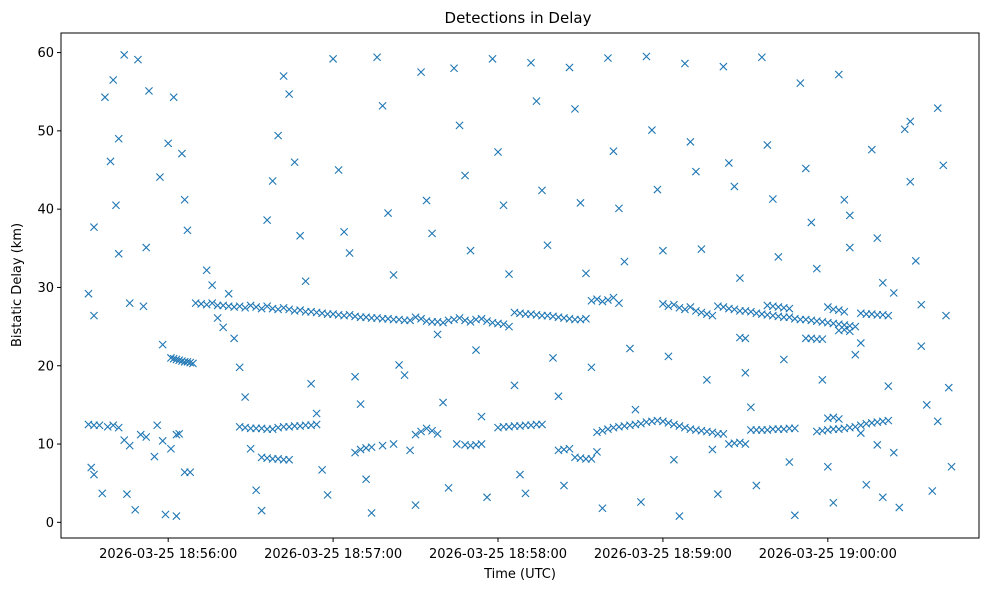 This screenshot has height=590, width=989. What do you see at coordinates (45, 288) in the screenshot?
I see `y-tick-label: 30` at bounding box center [45, 288].